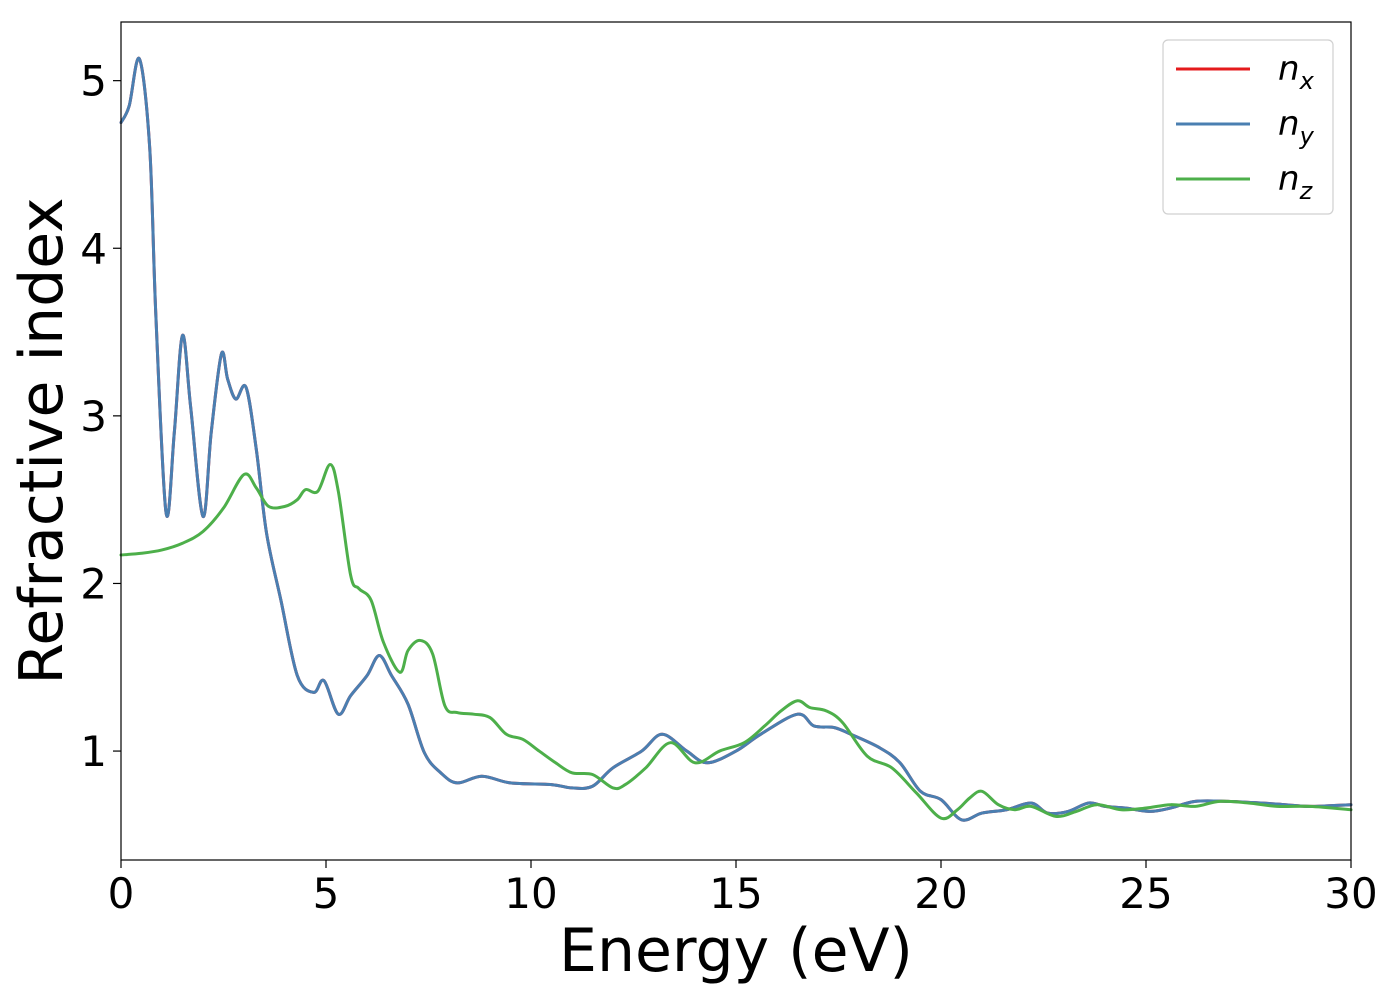  What do you see at coordinates (42, 440) in the screenshot?
I see `y-axis-label: Refractive index` at bounding box center [42, 440].